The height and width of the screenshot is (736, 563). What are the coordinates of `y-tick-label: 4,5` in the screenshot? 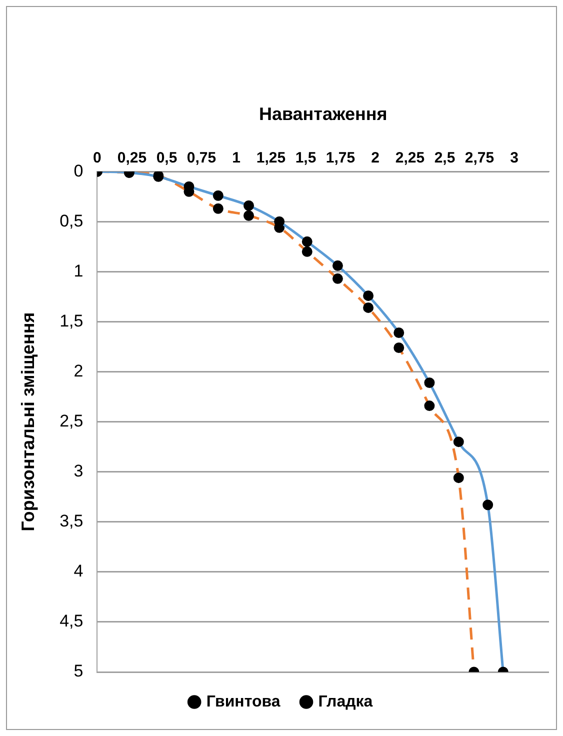 It's located at (72, 621).